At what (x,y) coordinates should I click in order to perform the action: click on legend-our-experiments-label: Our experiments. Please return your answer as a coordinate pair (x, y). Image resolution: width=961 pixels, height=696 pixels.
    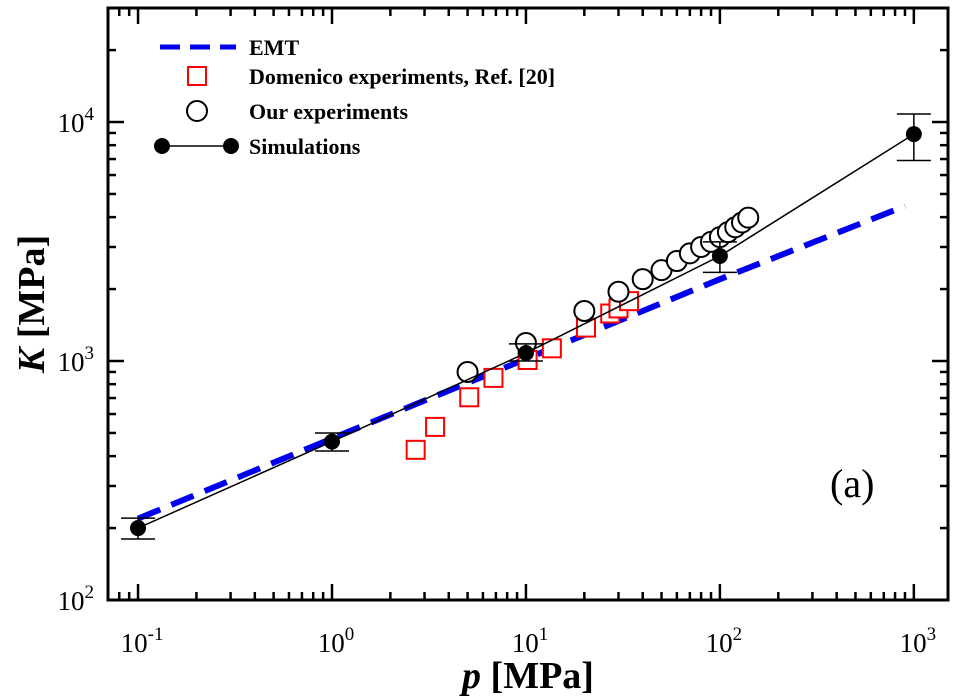
    Looking at the image, I should click on (329, 111).